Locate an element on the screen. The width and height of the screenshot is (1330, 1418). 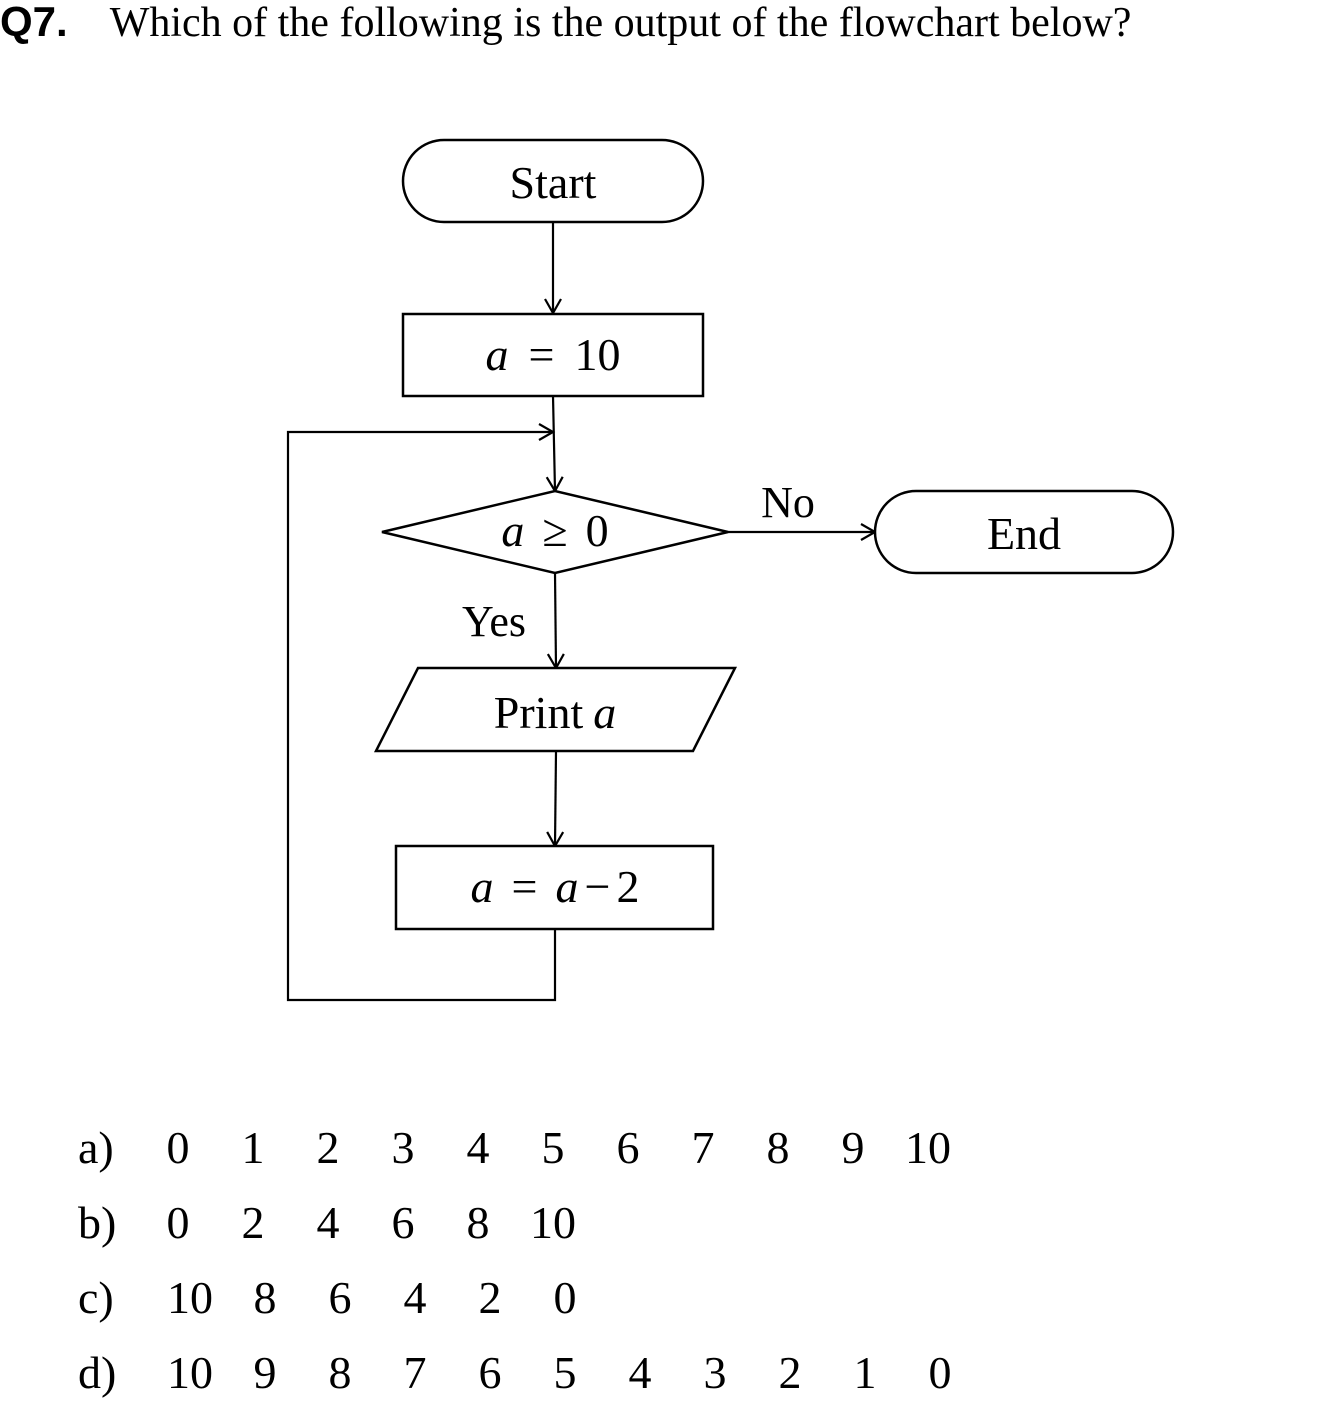
no-label: No is located at coordinates (788, 502).